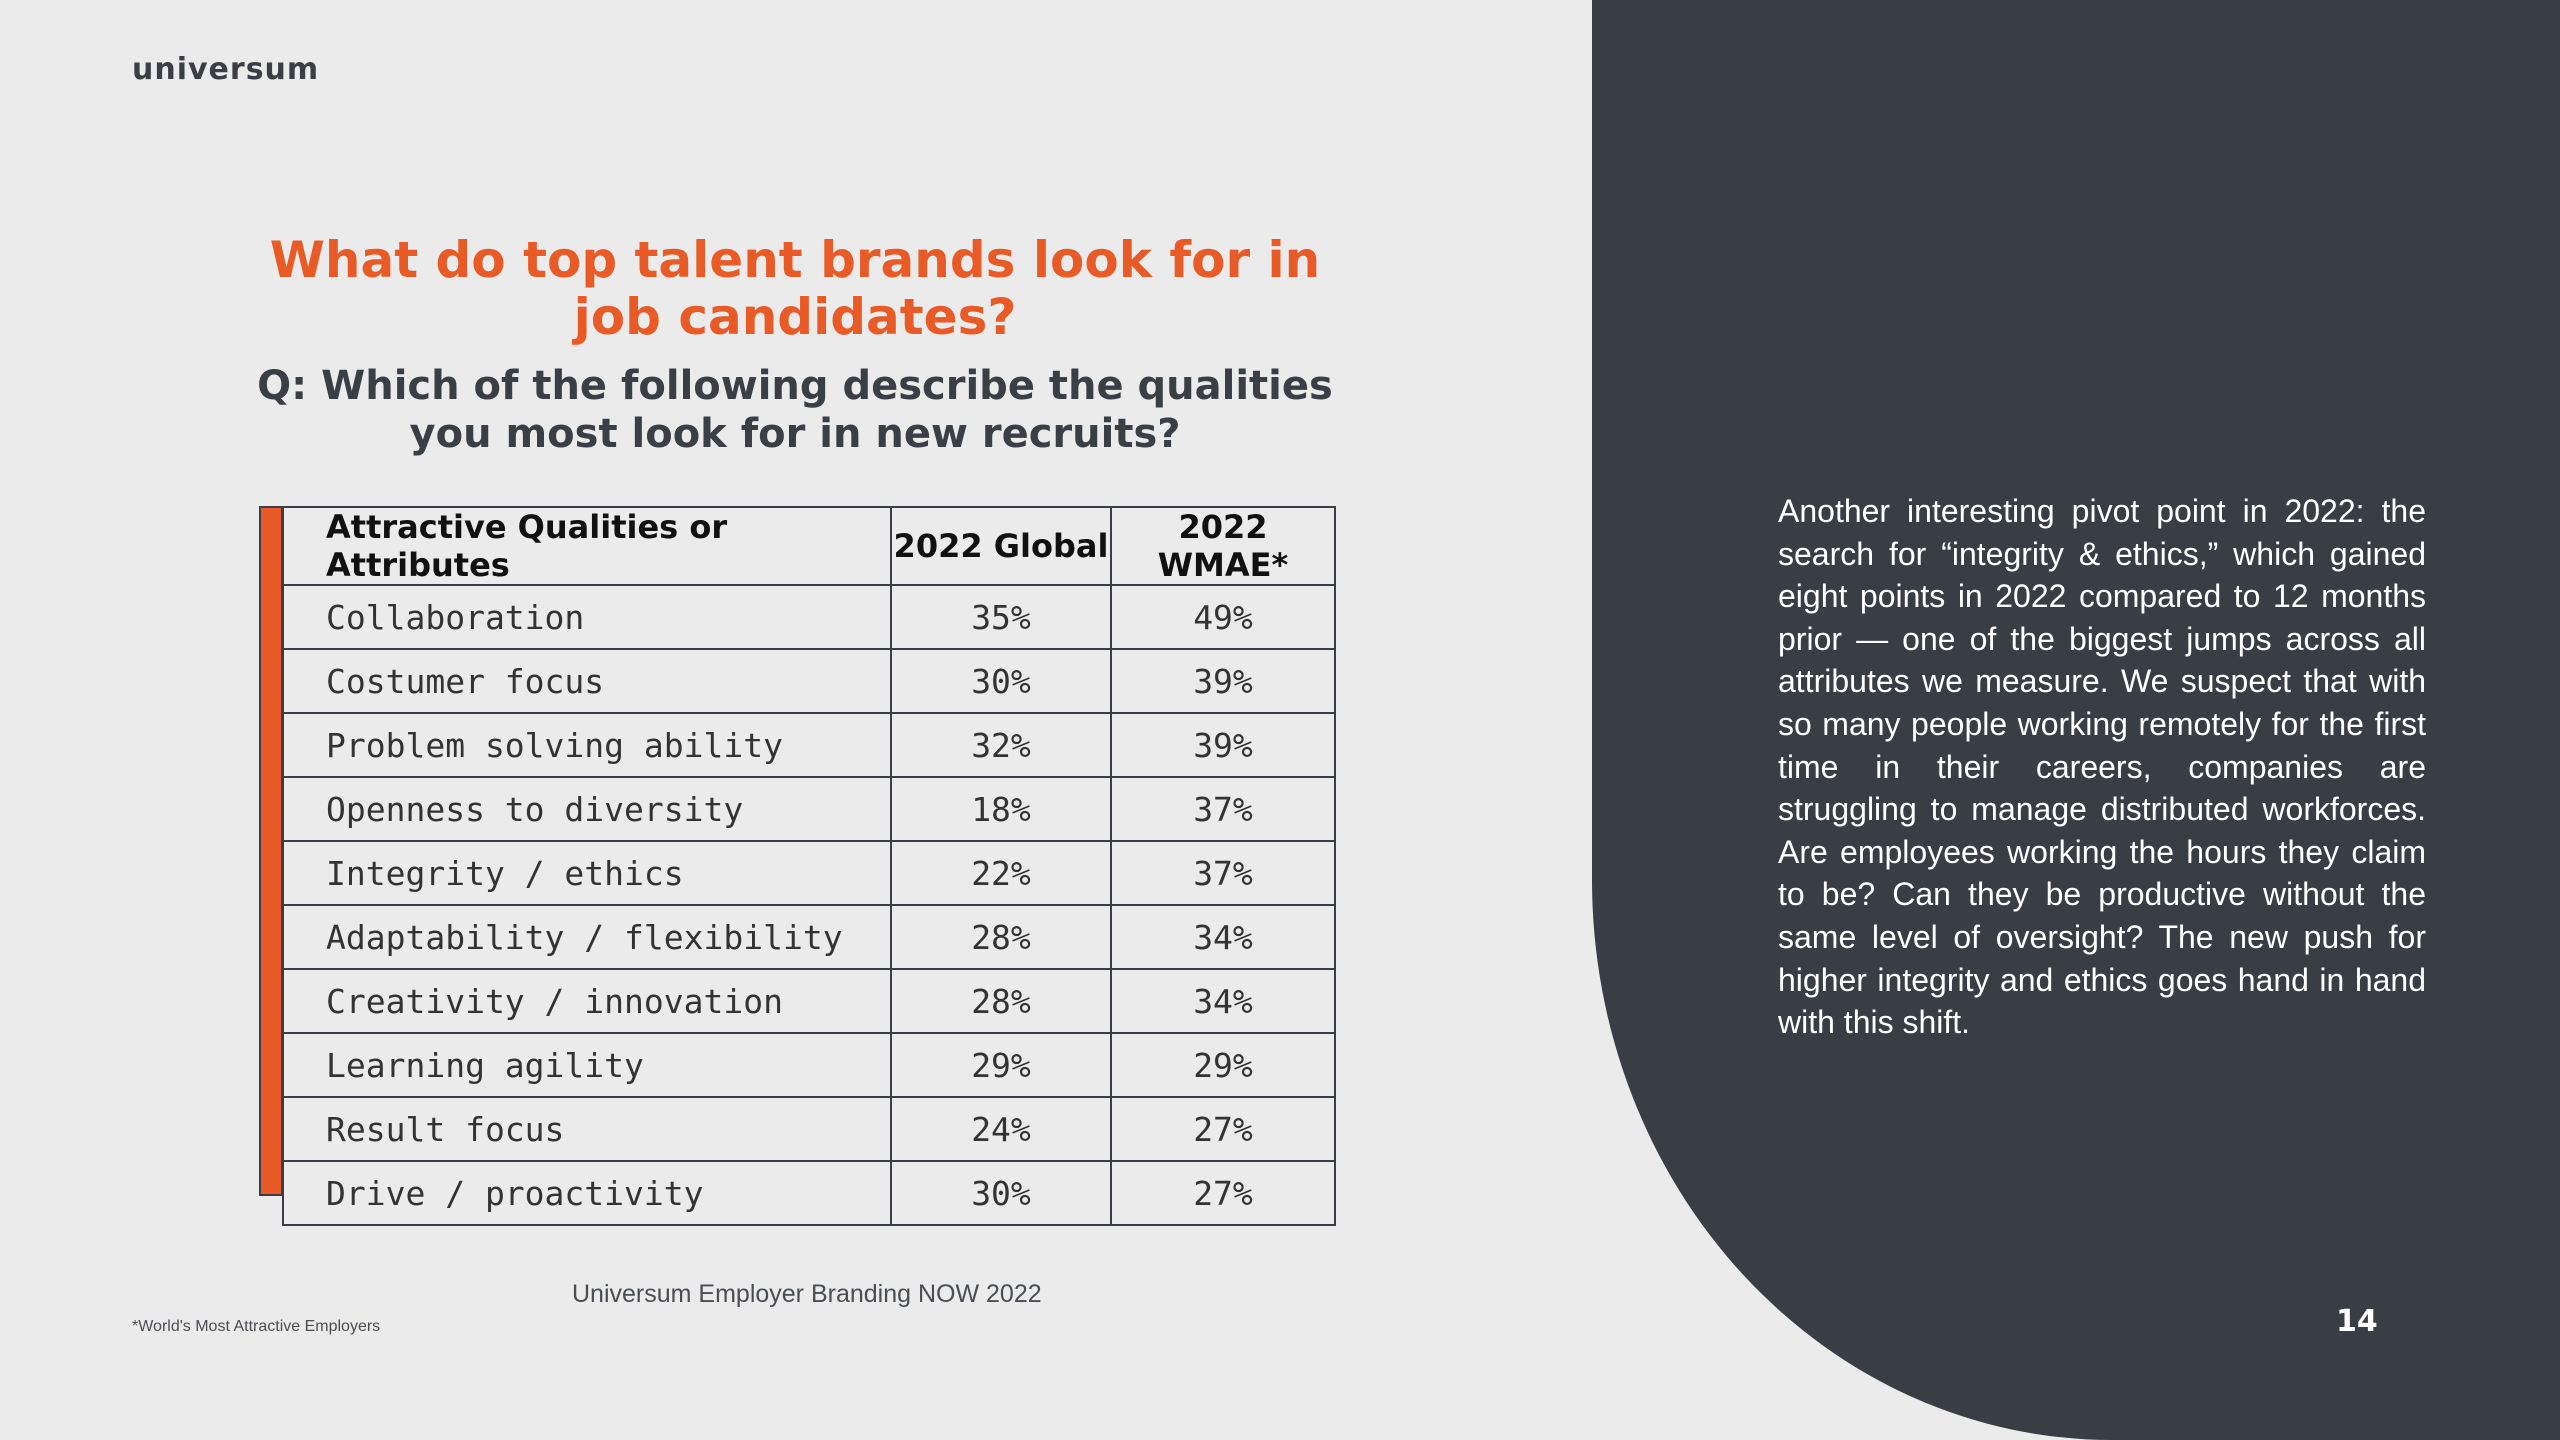 This screenshot has height=1440, width=2560. I want to click on source-caption: Universum Employer Branding NOW 2022, so click(807, 1294).